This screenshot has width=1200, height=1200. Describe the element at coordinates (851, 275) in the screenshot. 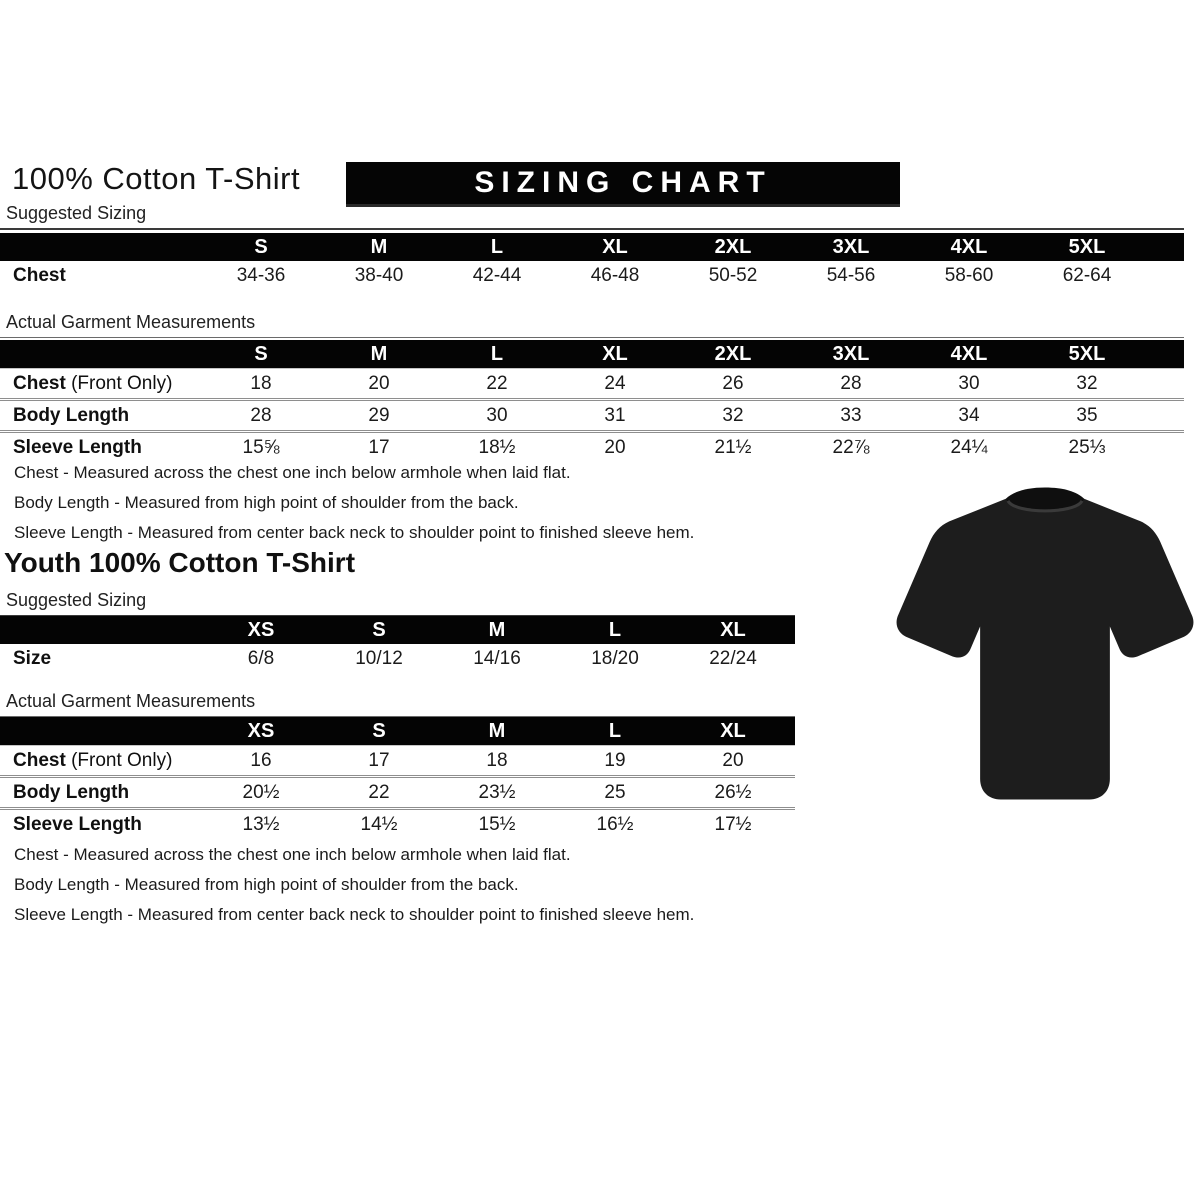

I see `value-cell: 54-56` at that location.